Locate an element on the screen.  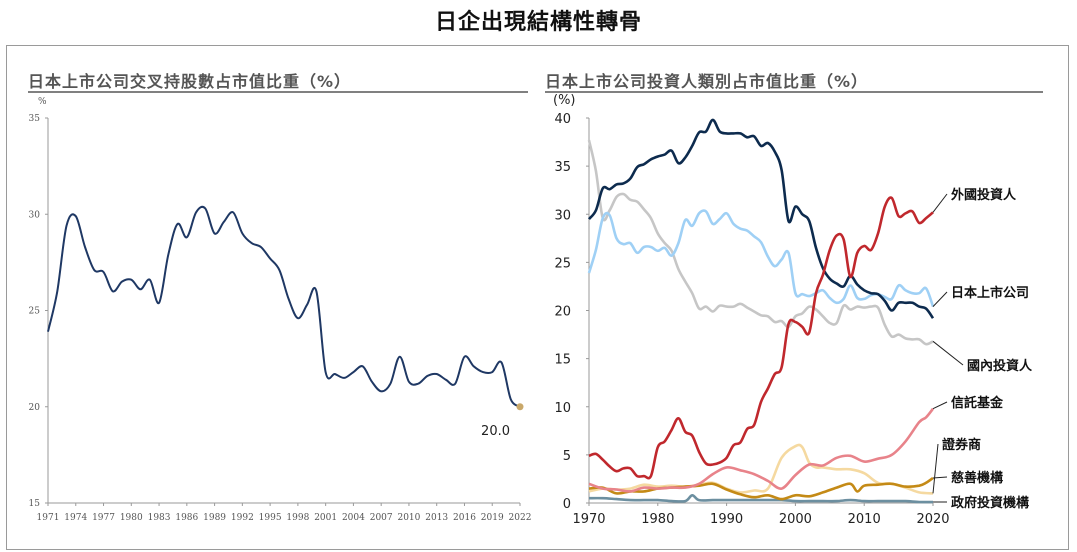
right-series-line-corporations is located at coordinates (761, 218).